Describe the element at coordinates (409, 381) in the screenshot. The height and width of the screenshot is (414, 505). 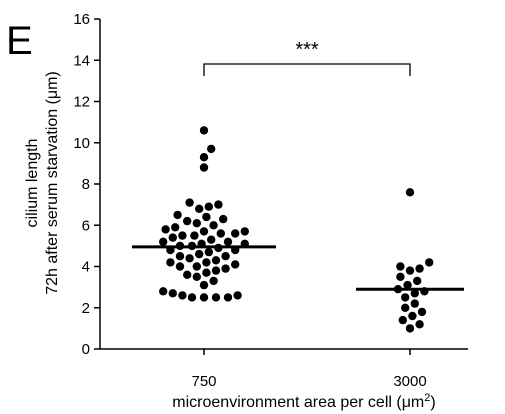
I see `x-tick-label: 3000` at that location.